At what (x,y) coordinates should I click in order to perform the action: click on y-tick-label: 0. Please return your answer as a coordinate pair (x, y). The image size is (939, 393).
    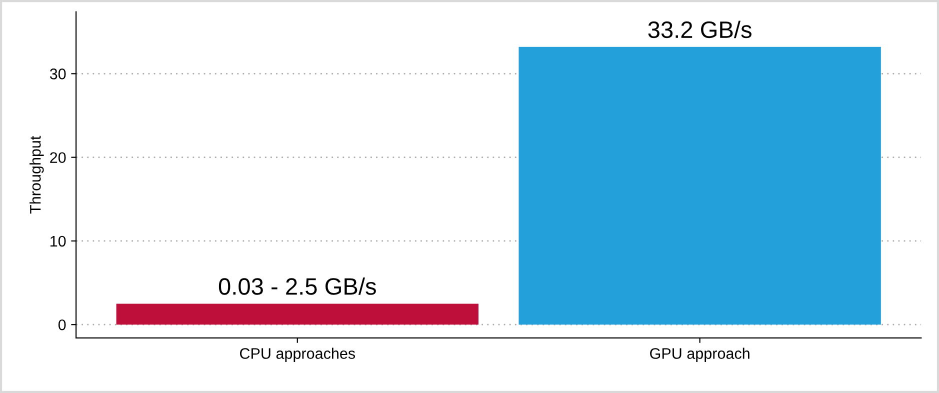
    Looking at the image, I should click on (62, 324).